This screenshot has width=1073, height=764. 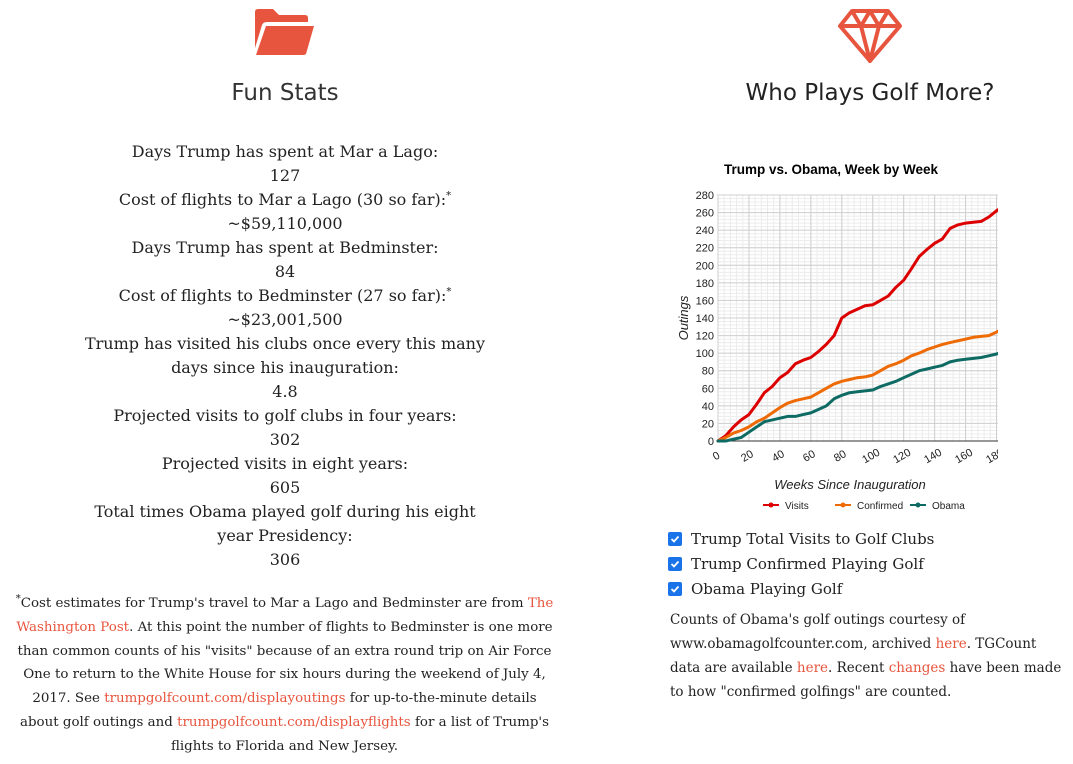 What do you see at coordinates (705, 214) in the screenshot?
I see `y-tick-label: 260` at bounding box center [705, 214].